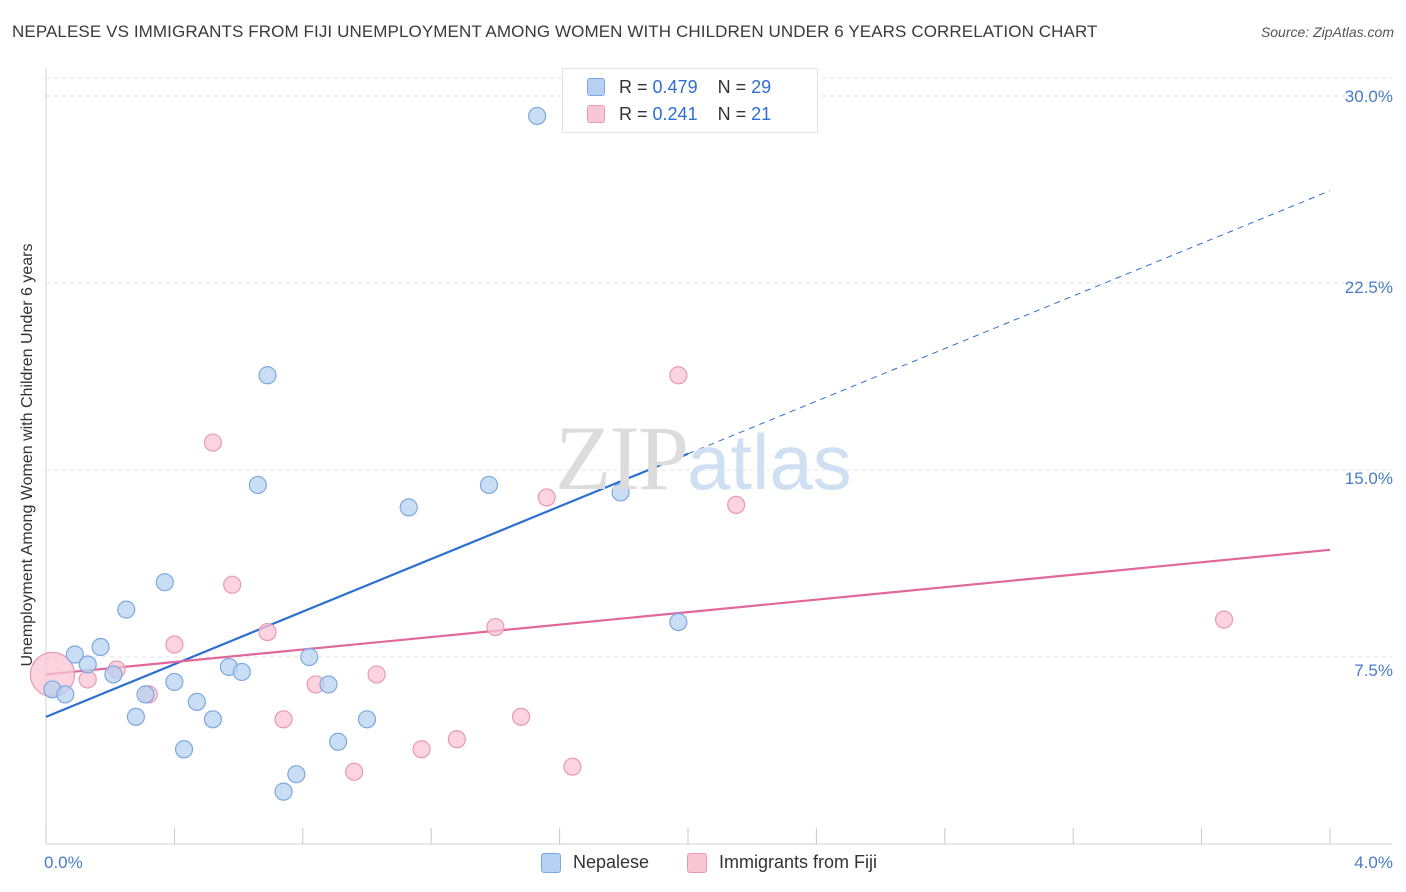  Describe the element at coordinates (1368, 287) in the screenshot. I see `y-tick-label: 22.5%` at that location.